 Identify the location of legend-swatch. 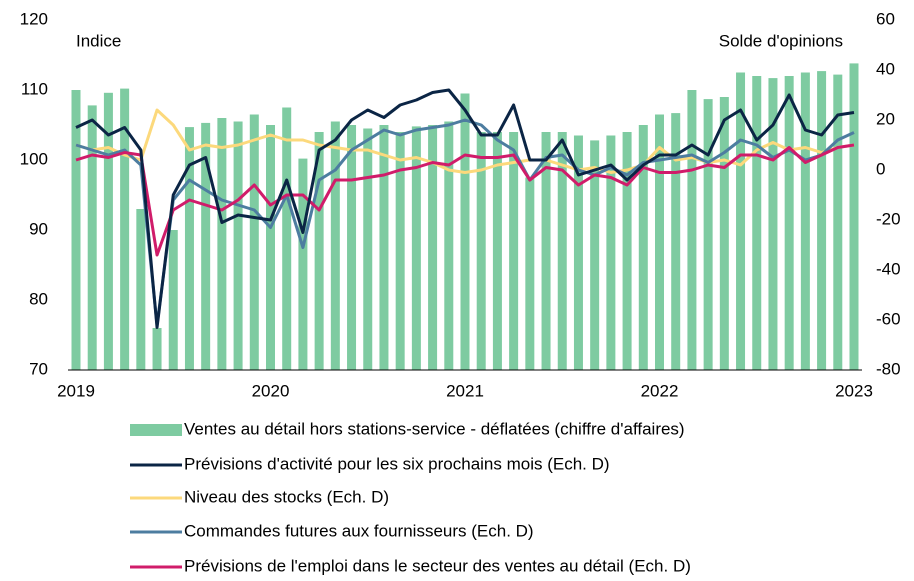
(156, 430).